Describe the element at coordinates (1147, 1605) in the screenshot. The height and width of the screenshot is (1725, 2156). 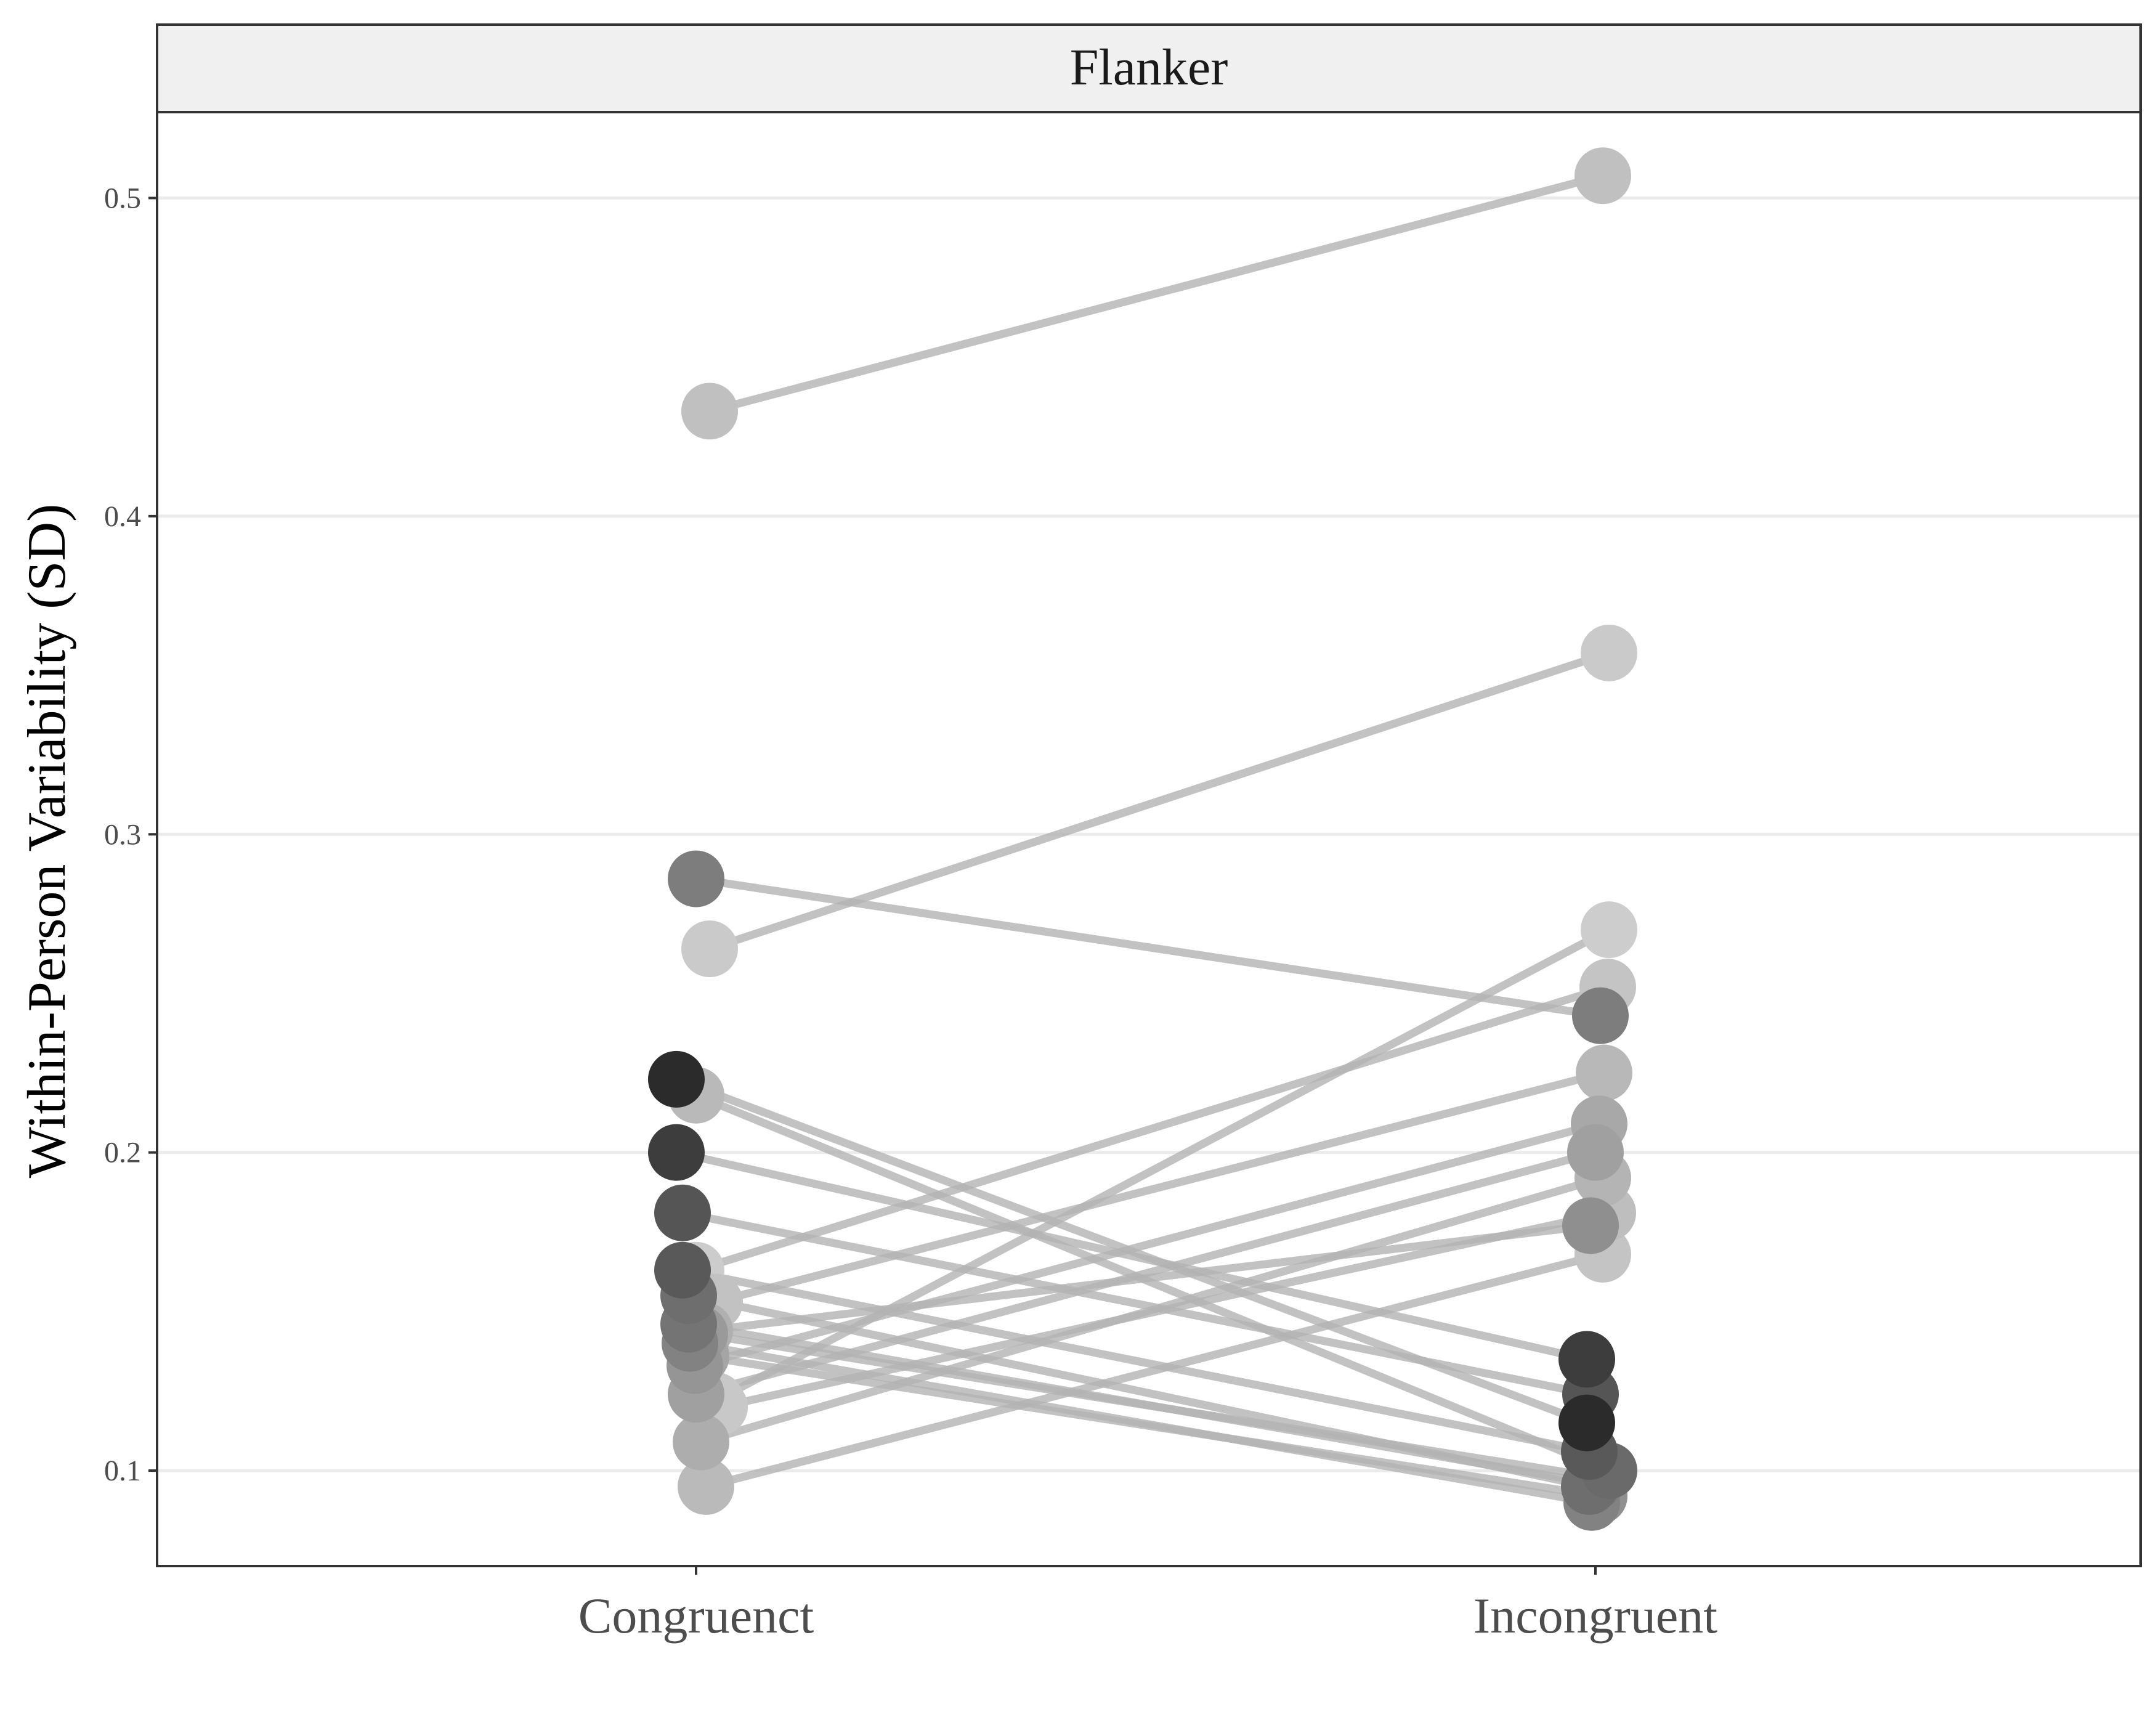
I see `x-axis: Congruenct Incongruent` at that location.